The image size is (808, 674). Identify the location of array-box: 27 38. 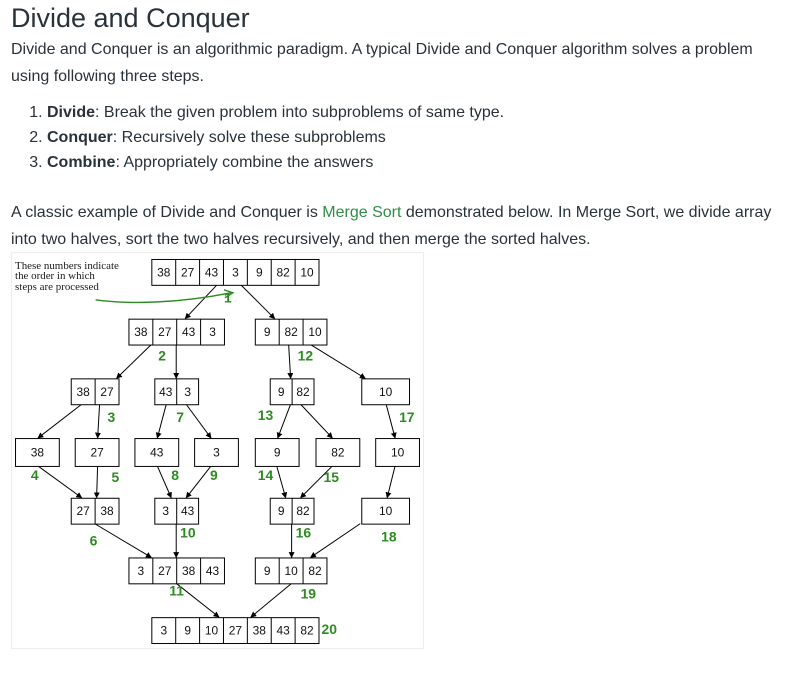
(95, 511).